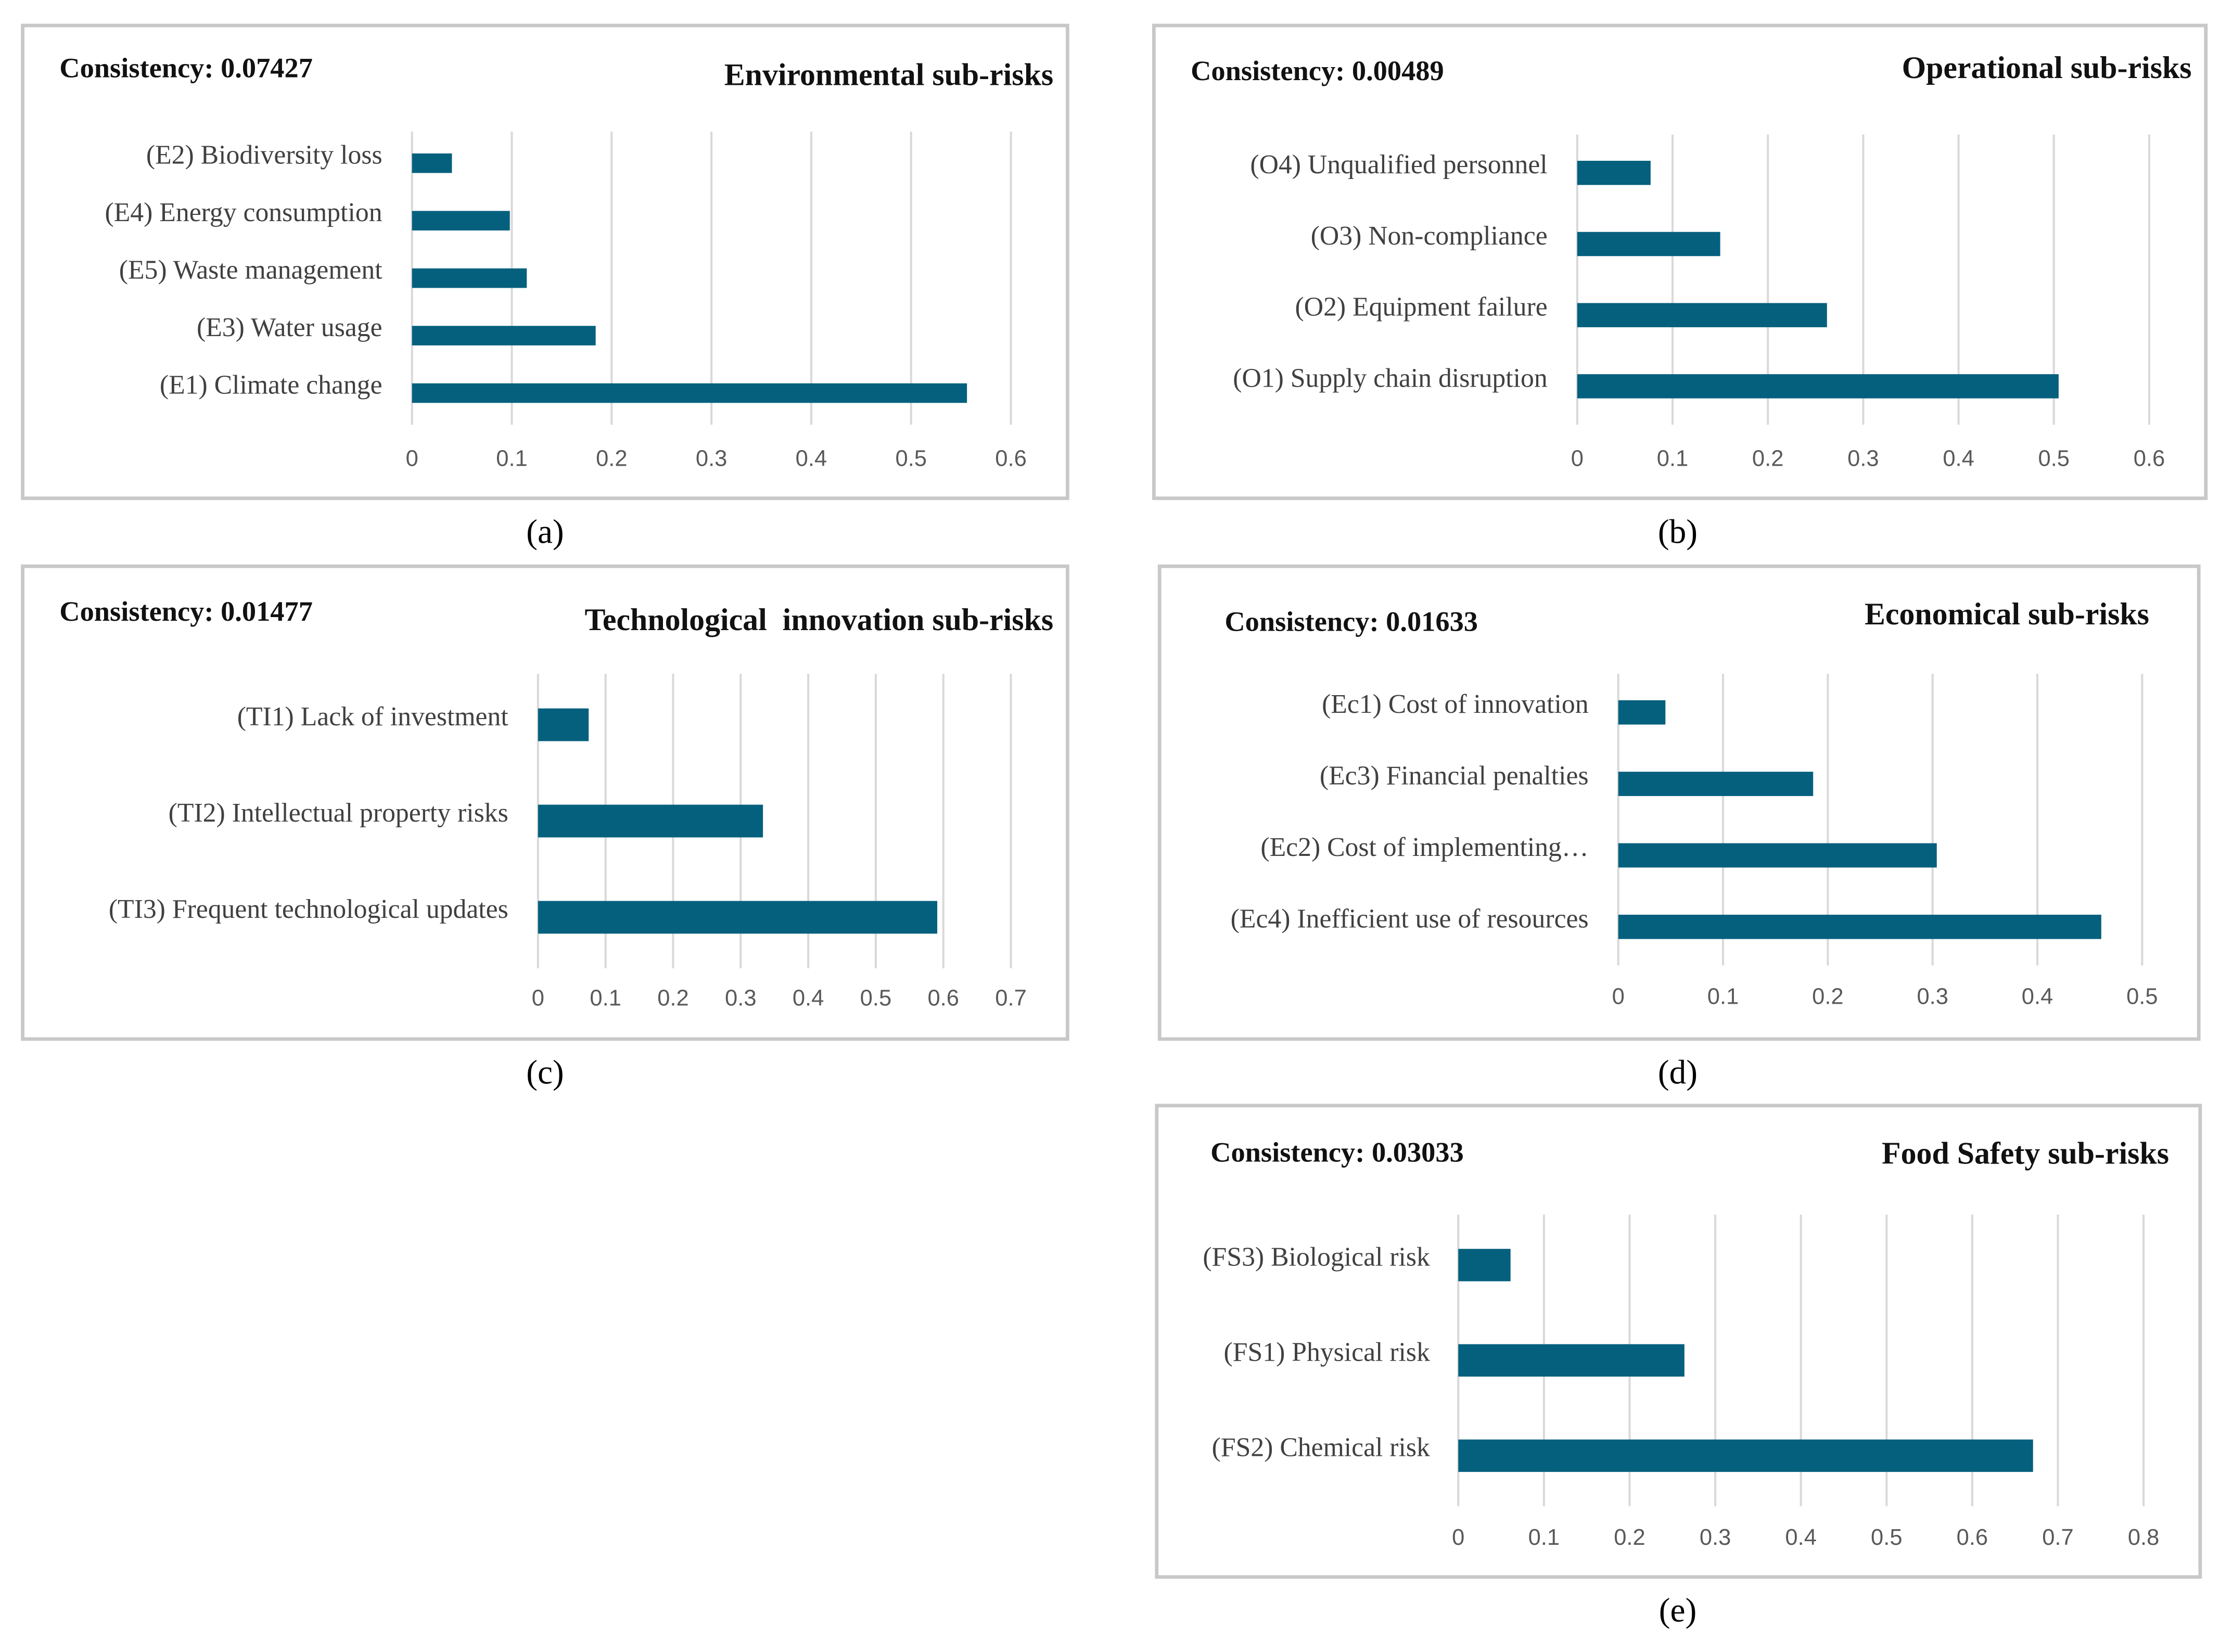 The image size is (2220, 1652). I want to click on category-label: (E1) Climate change, so click(271, 385).